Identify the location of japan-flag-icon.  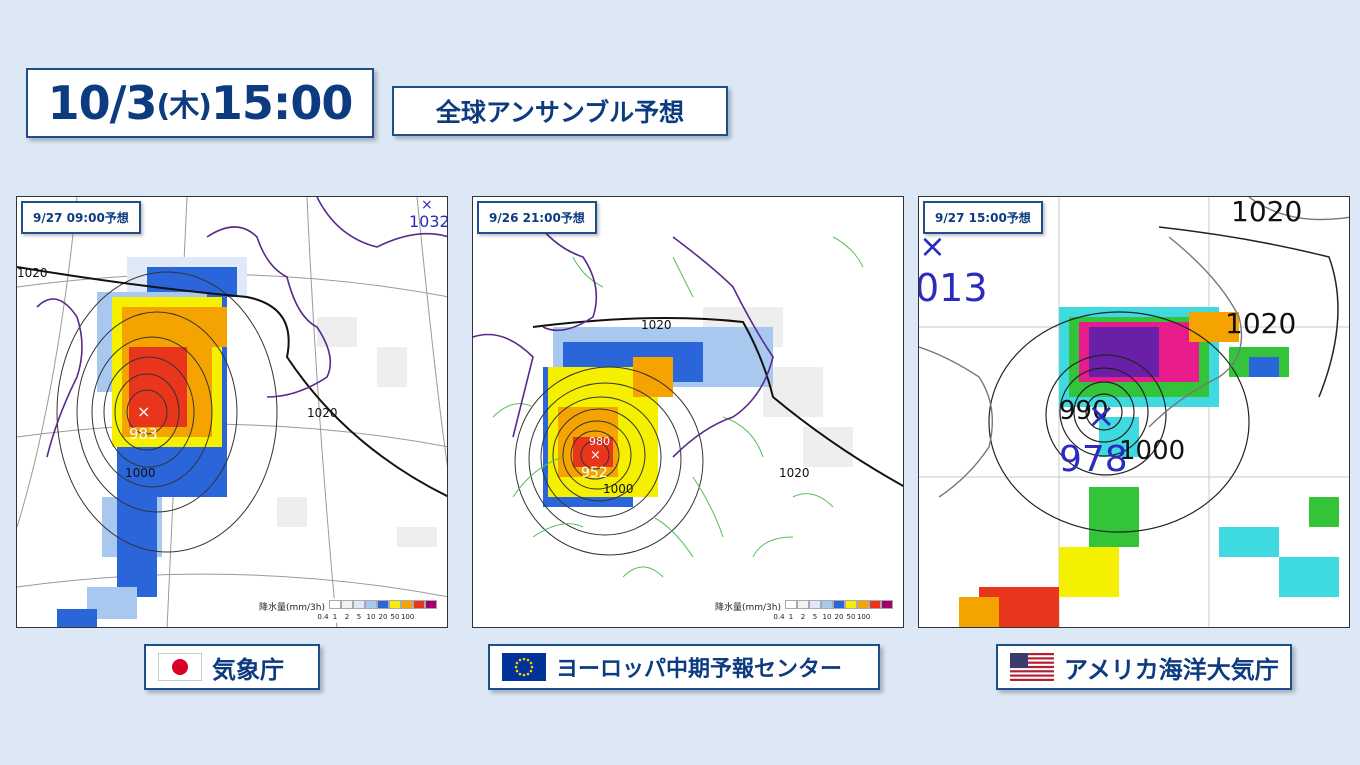
(180, 667).